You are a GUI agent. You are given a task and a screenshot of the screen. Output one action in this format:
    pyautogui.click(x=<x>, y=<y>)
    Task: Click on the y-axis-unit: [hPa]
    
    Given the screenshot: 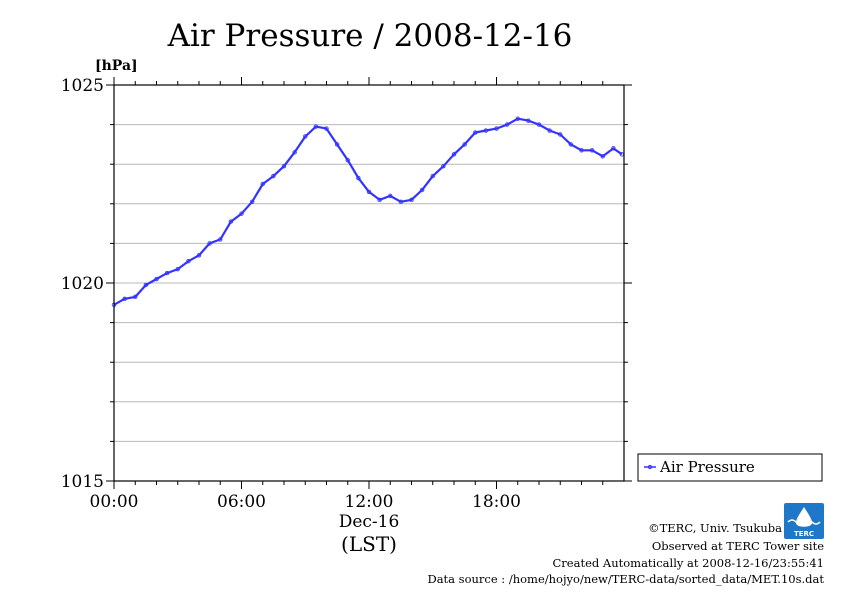 What is the action you would take?
    pyautogui.click(x=116, y=66)
    